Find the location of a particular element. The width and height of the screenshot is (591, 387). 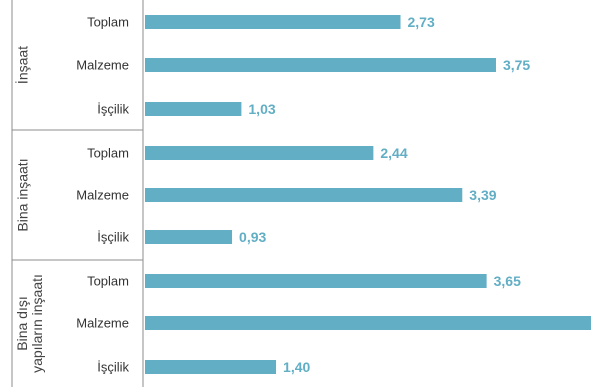

group-label-line: yapıların inşaatı is located at coordinates (37, 323).